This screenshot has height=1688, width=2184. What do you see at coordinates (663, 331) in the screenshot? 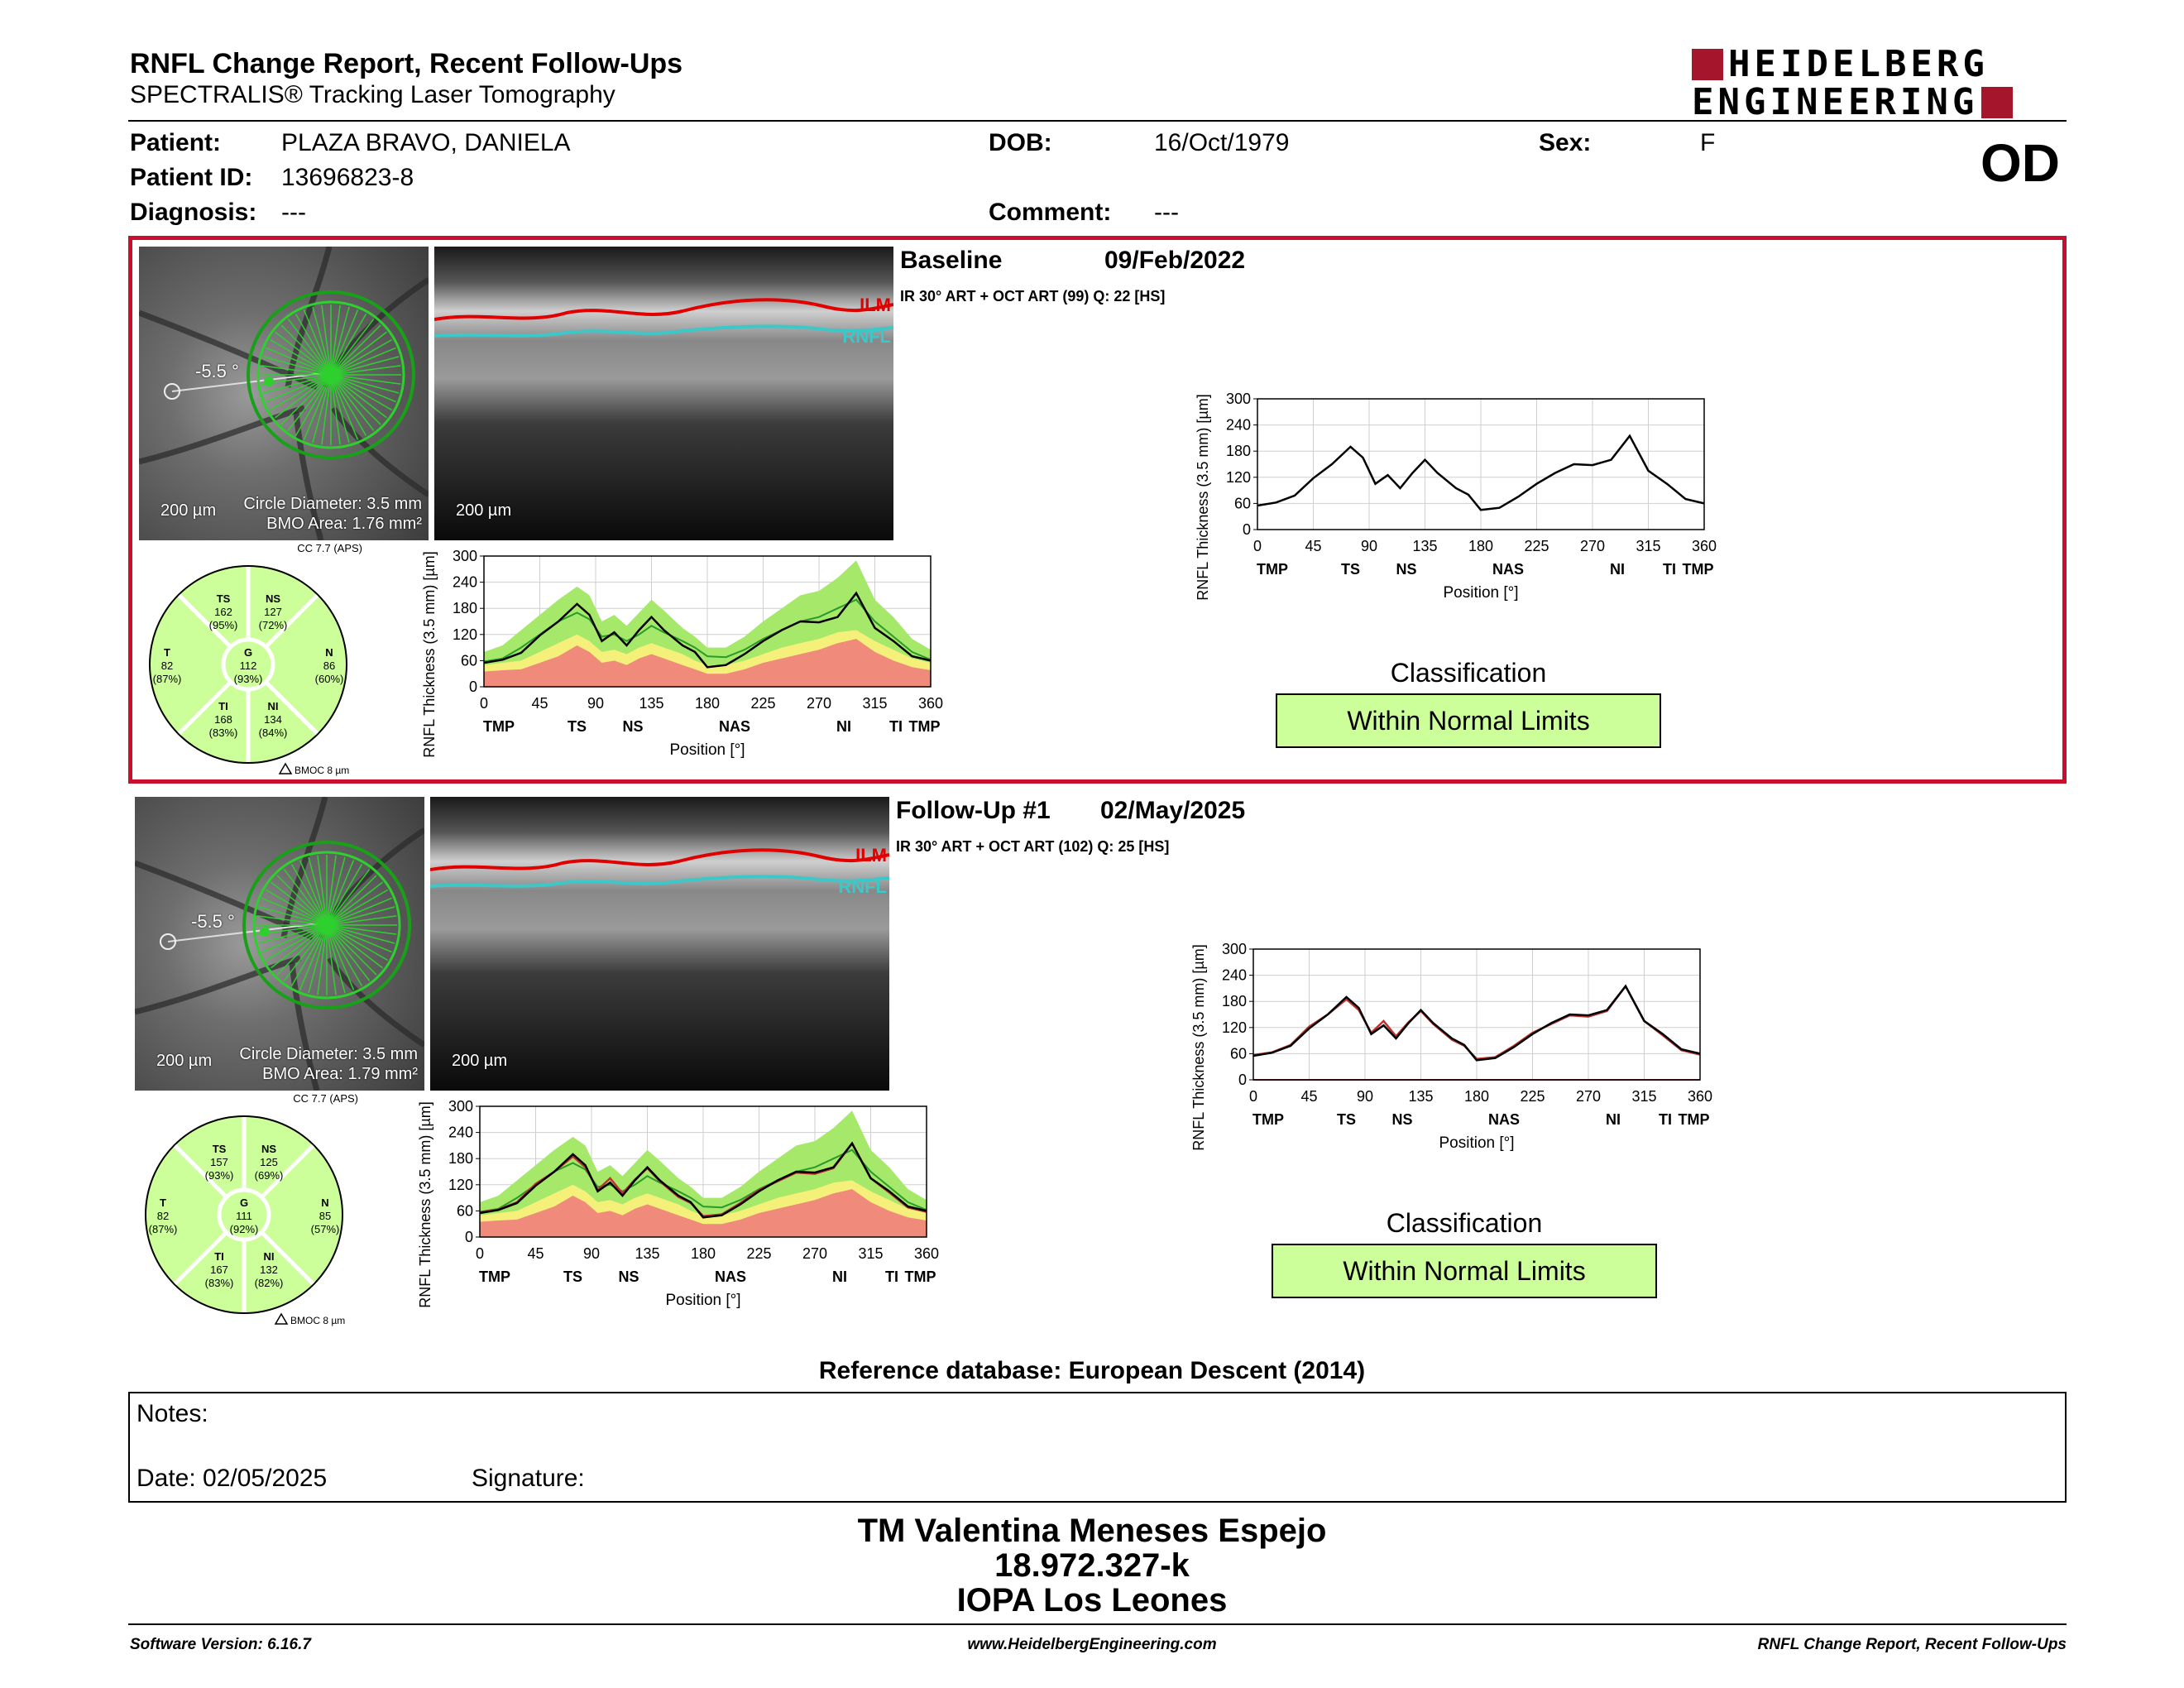
I see `rnfl-boundary` at bounding box center [663, 331].